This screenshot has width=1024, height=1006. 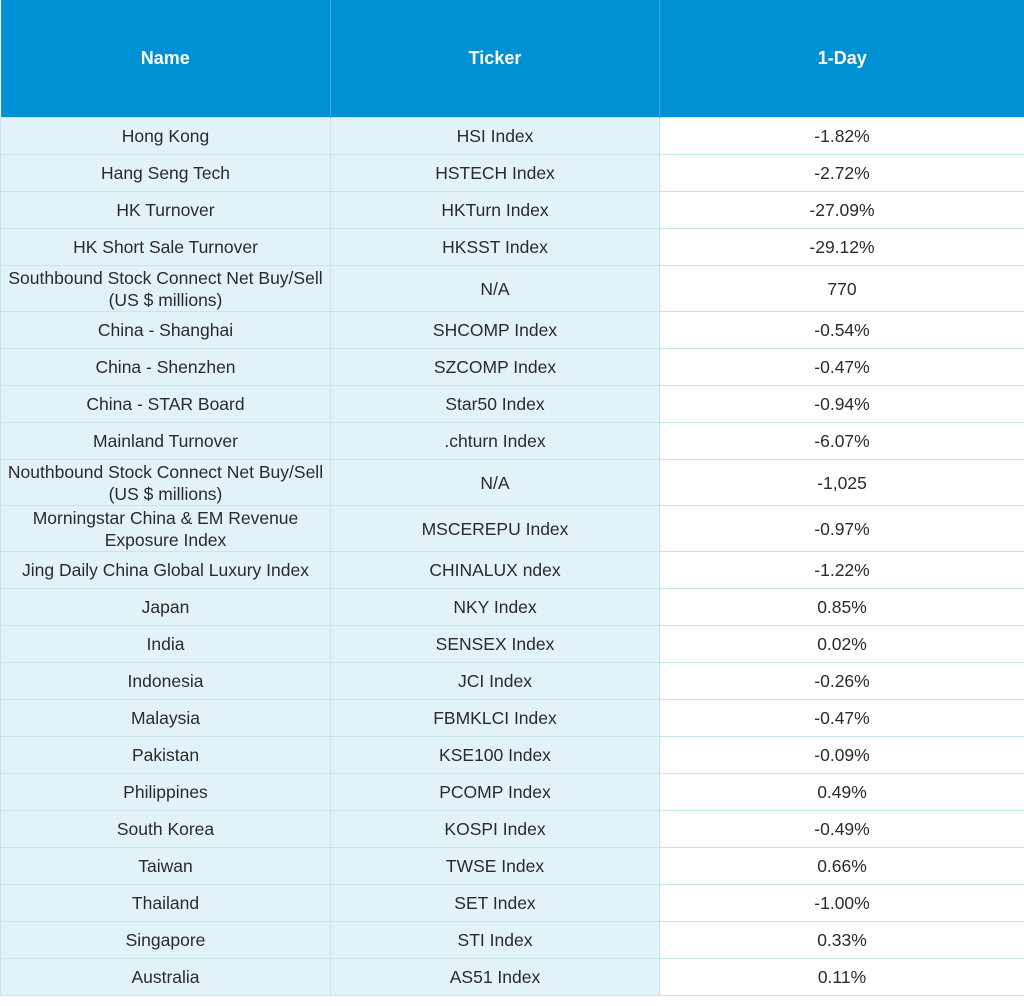 I want to click on header-cell: Name, so click(x=165, y=59).